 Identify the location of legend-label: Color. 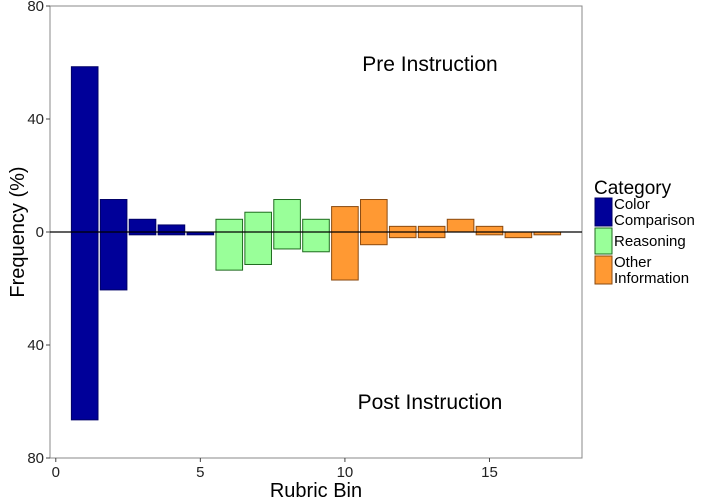
(632, 204).